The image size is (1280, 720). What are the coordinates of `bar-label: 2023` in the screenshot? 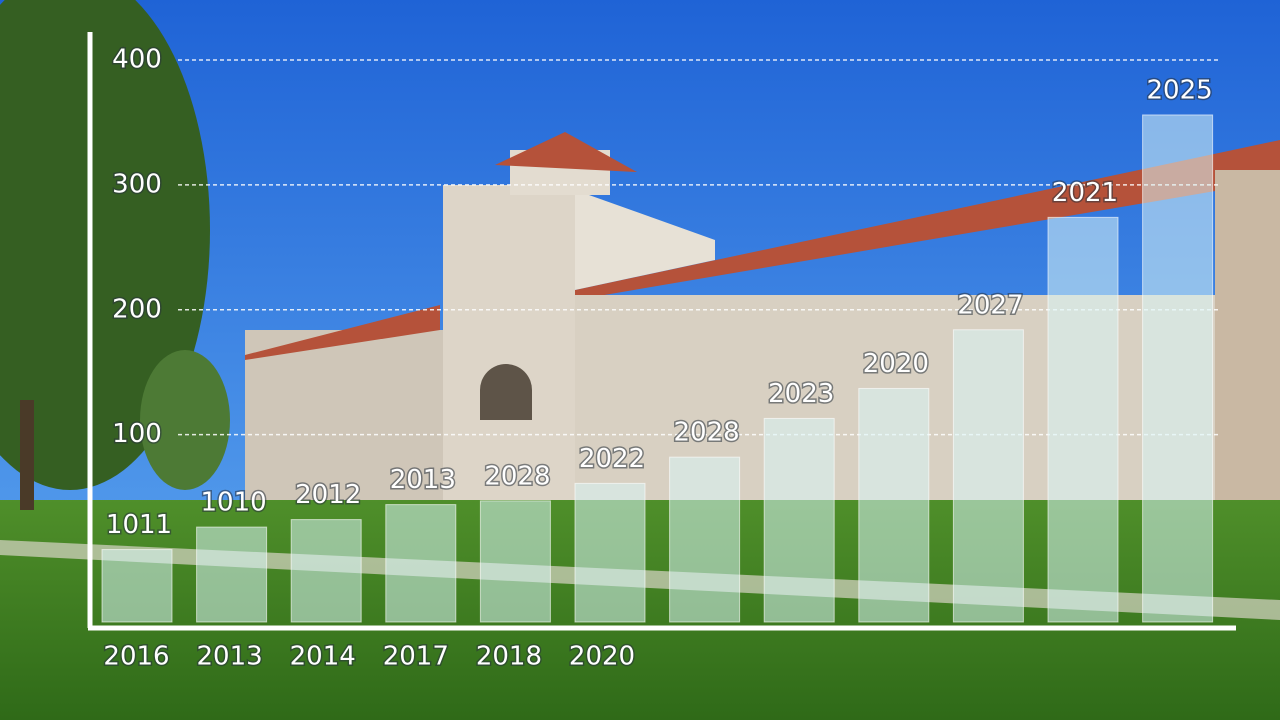 It's located at (801, 394).